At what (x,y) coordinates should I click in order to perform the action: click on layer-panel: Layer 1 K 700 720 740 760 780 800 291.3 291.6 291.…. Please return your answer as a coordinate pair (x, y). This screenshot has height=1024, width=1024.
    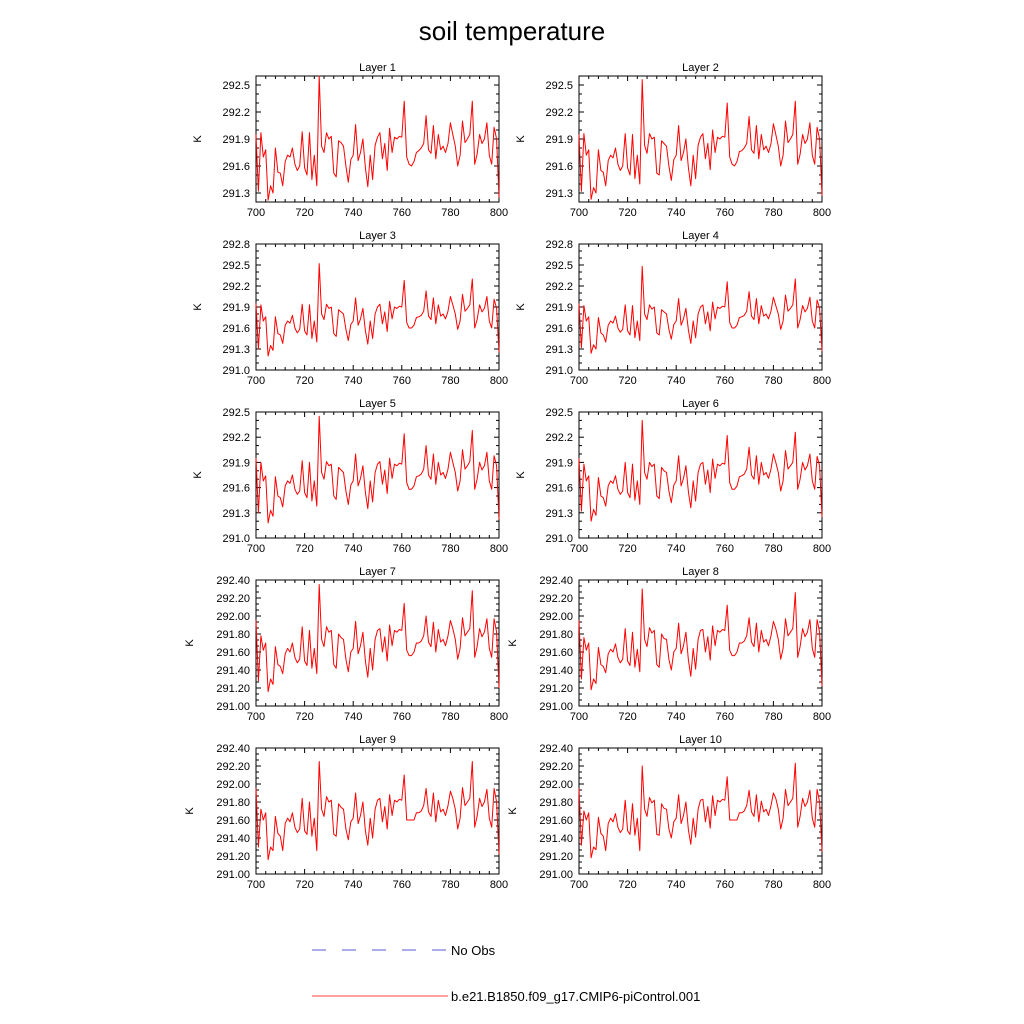
    Looking at the image, I should click on (350, 140).